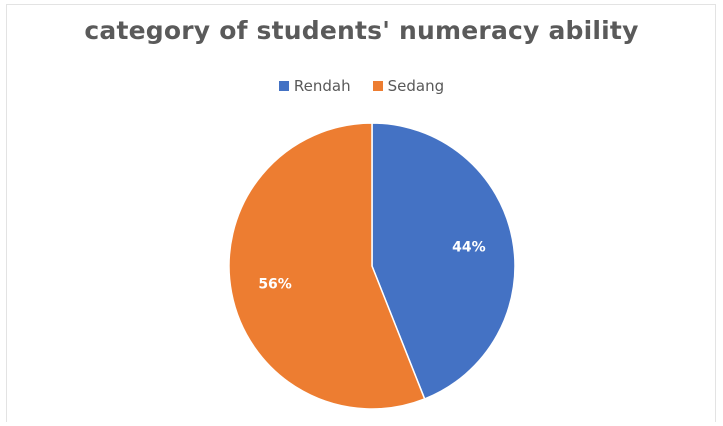 The image size is (723, 426). Describe the element at coordinates (361, 86) in the screenshot. I see `legend: Rendah Sedang` at that location.